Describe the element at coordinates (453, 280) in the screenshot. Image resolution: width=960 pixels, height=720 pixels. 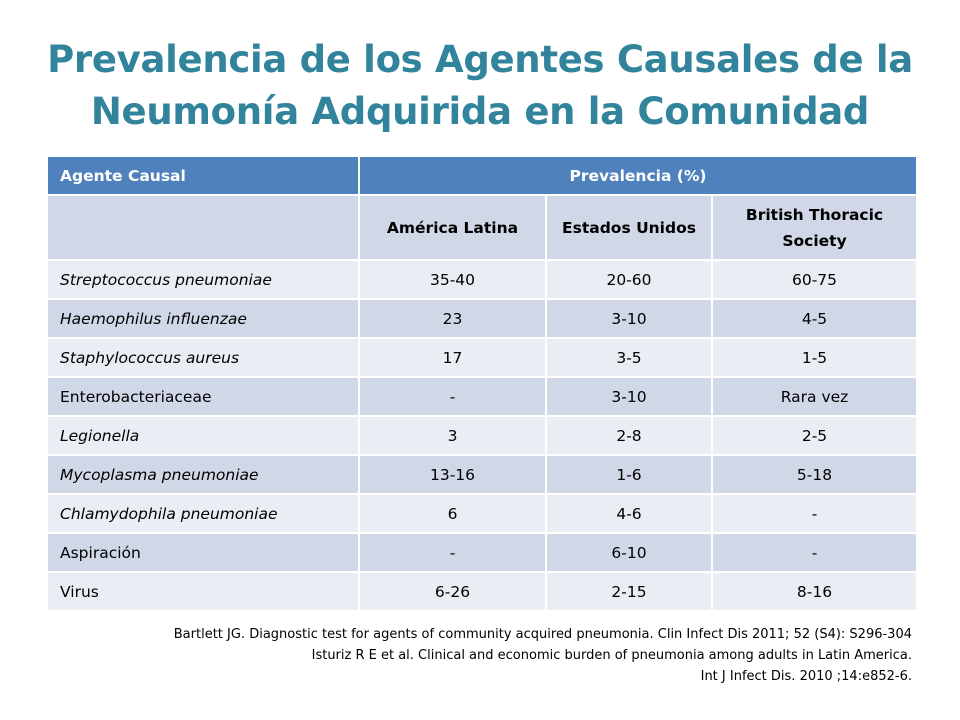
I see `prevalence-cell: 35-40` at that location.